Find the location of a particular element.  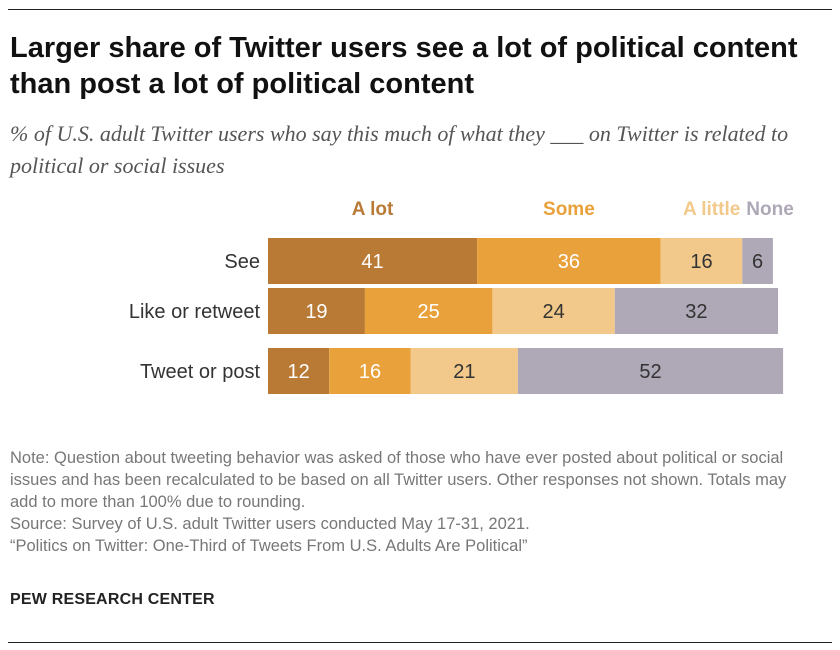

bar-value-label: 19 is located at coordinates (316, 312).